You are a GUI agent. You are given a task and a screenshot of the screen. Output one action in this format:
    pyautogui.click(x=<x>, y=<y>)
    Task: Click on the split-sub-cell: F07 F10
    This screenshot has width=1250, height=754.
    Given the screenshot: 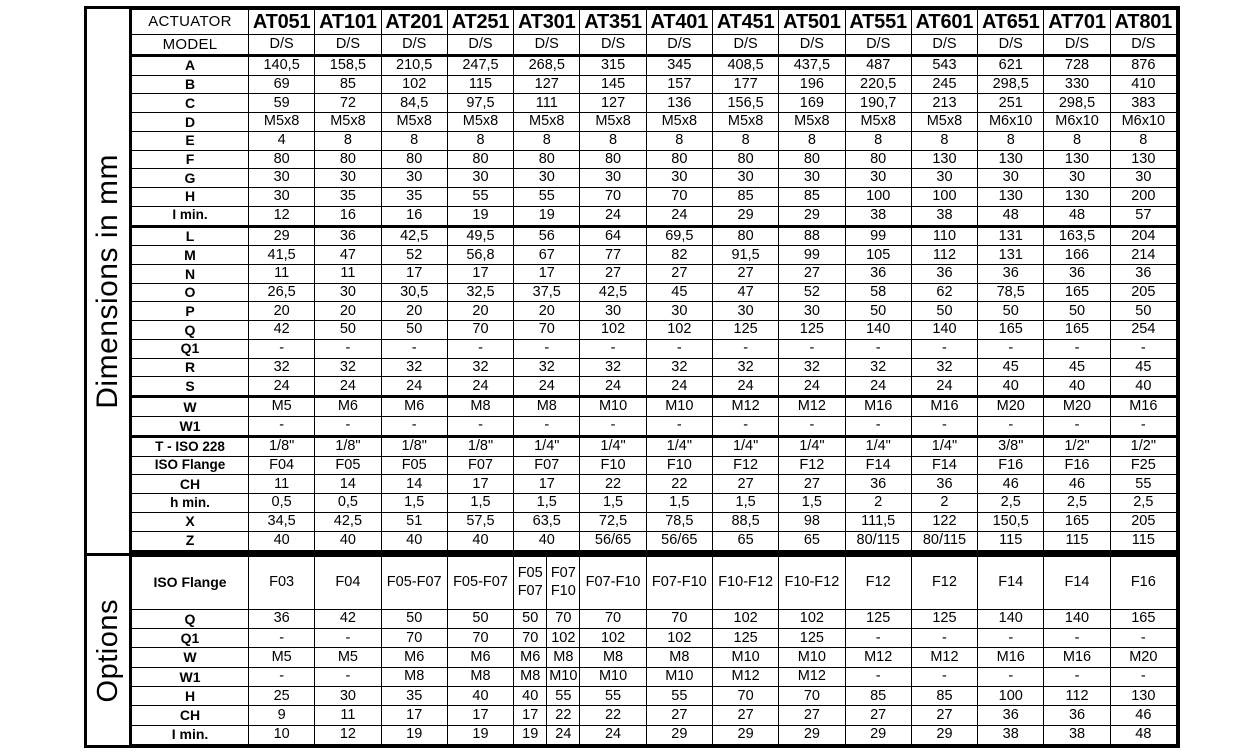 What is the action you would take?
    pyautogui.click(x=563, y=582)
    